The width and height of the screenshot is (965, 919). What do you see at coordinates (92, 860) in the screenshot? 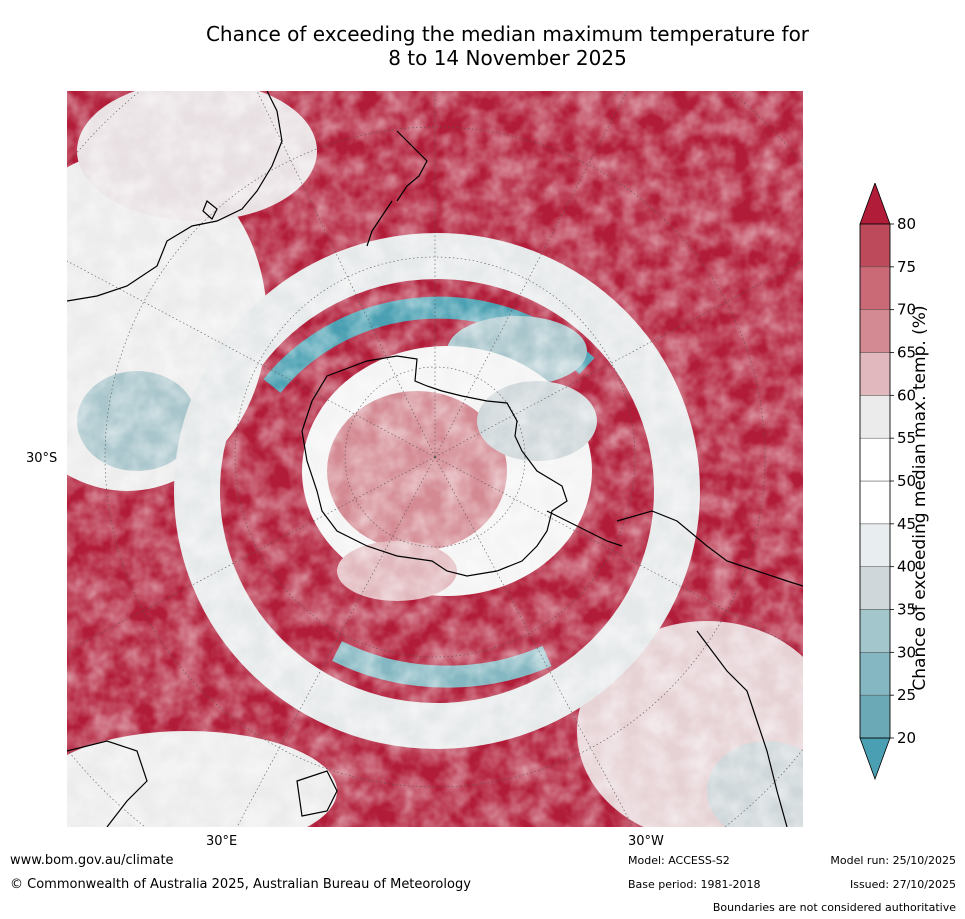
I see `footer-url: www.bom.gov.au/climate` at bounding box center [92, 860].